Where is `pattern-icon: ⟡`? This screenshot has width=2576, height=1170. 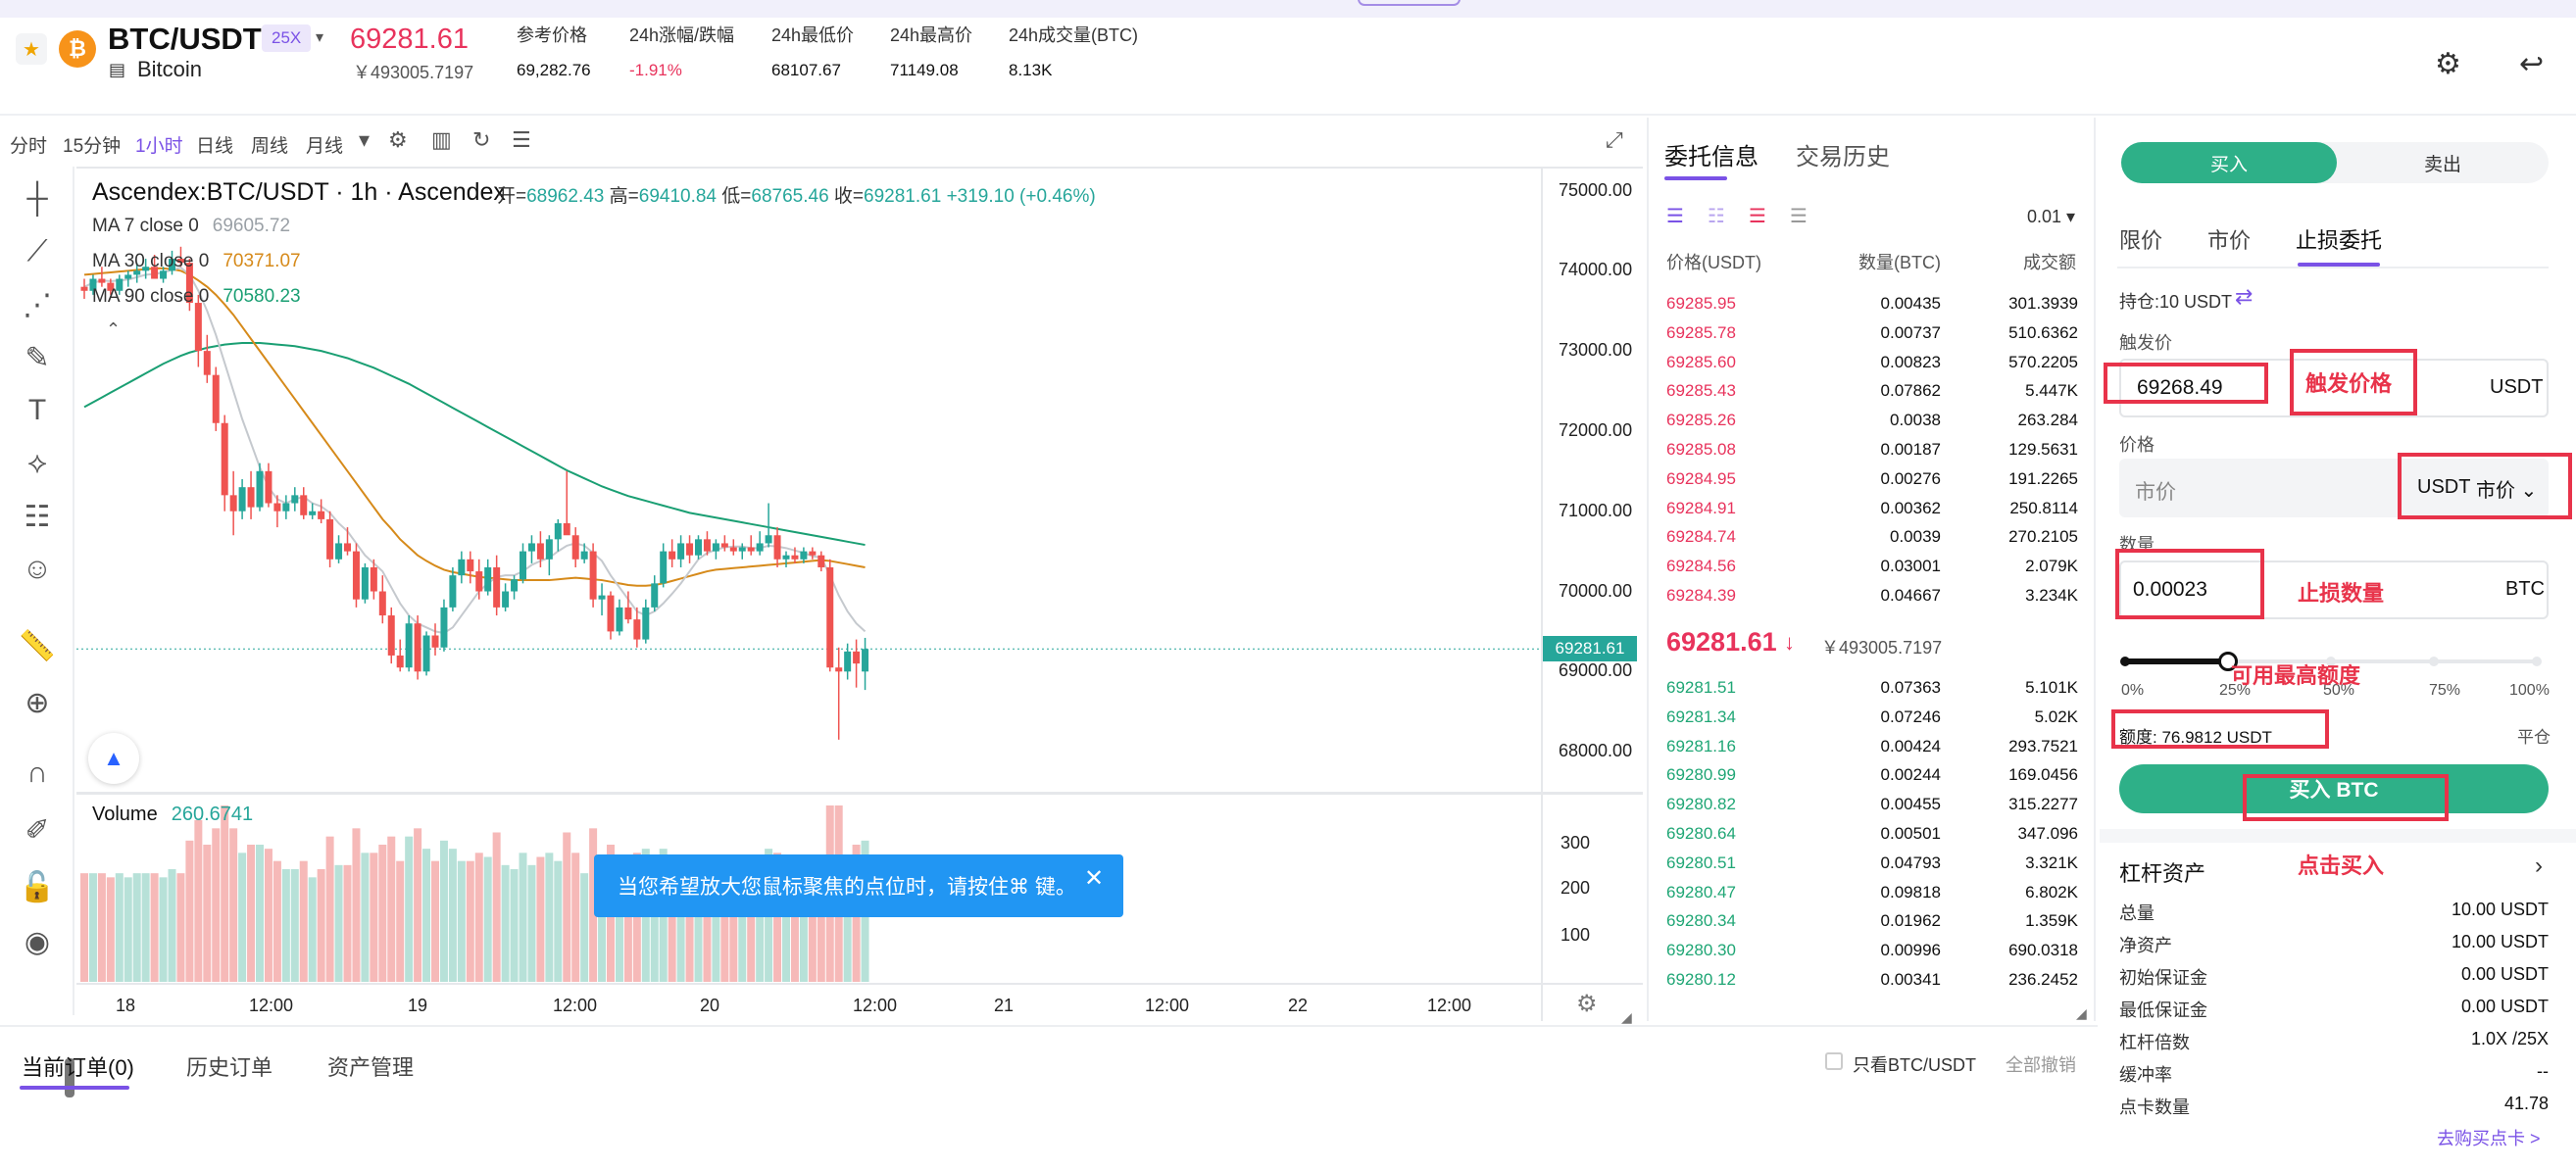 pattern-icon: ⟡ is located at coordinates (37, 463).